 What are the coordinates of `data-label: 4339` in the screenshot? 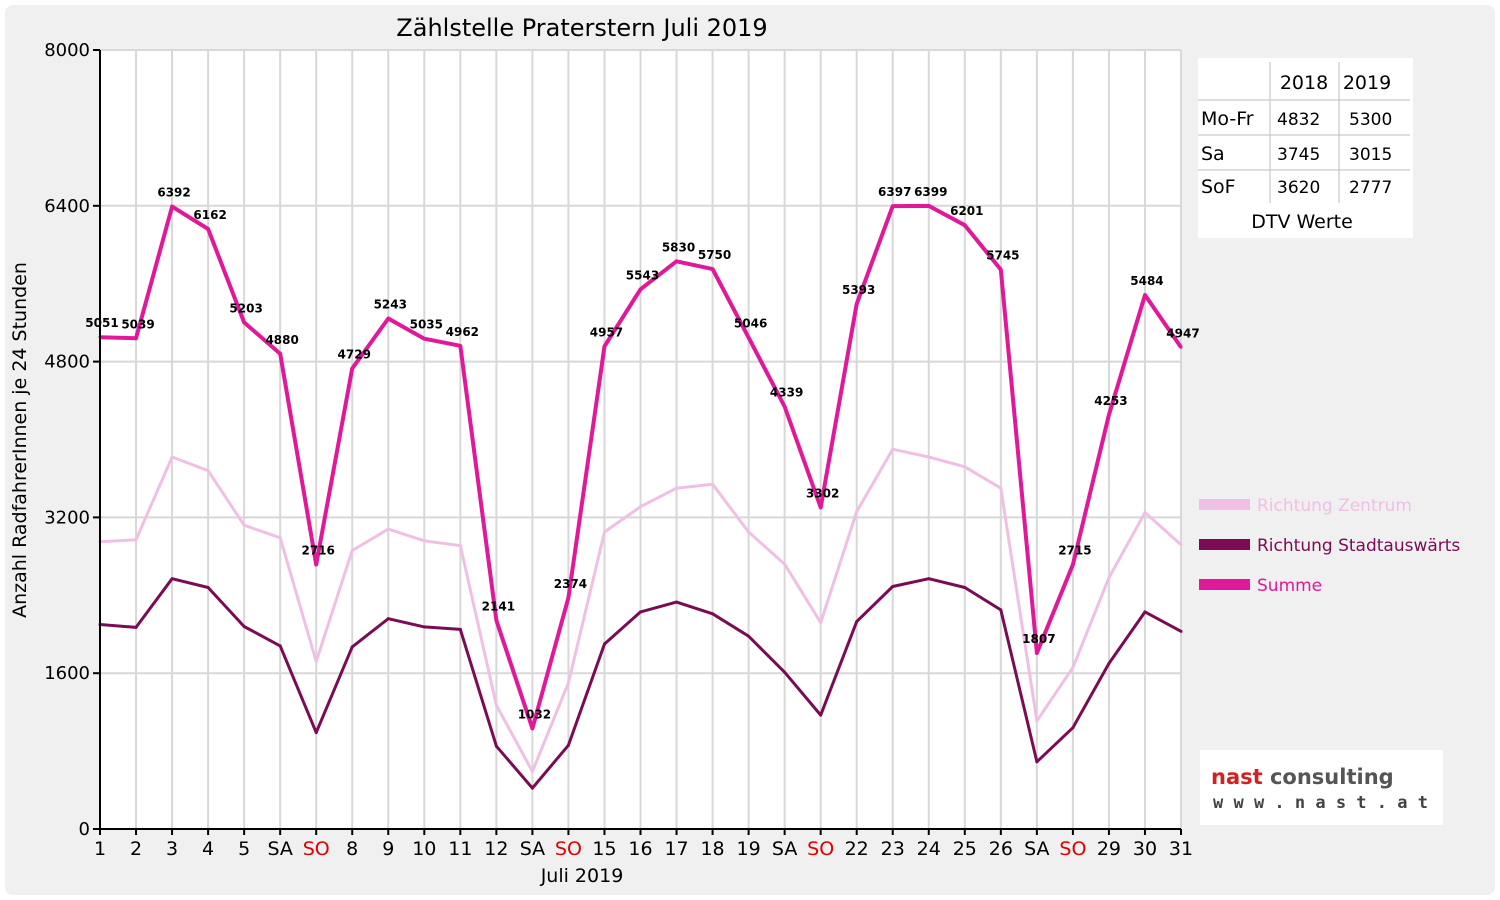 It's located at (786, 392).